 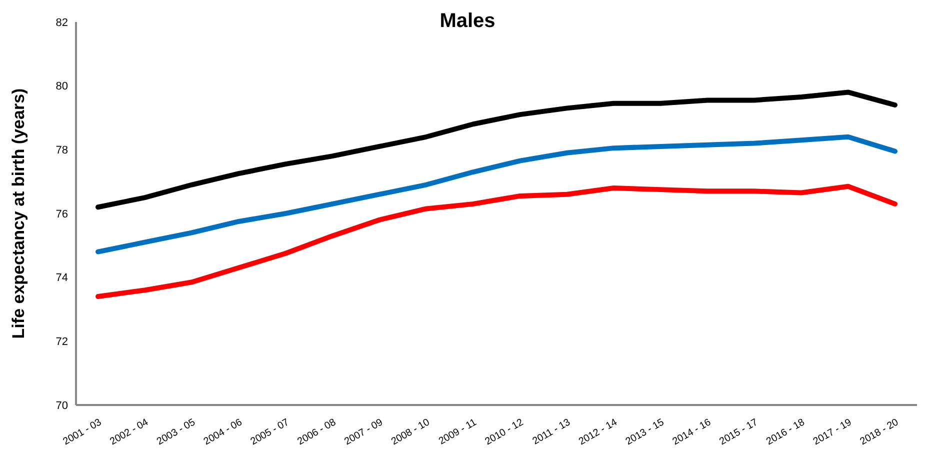 What do you see at coordinates (223, 432) in the screenshot?
I see `x-tick-label: 2004 - 06` at bounding box center [223, 432].